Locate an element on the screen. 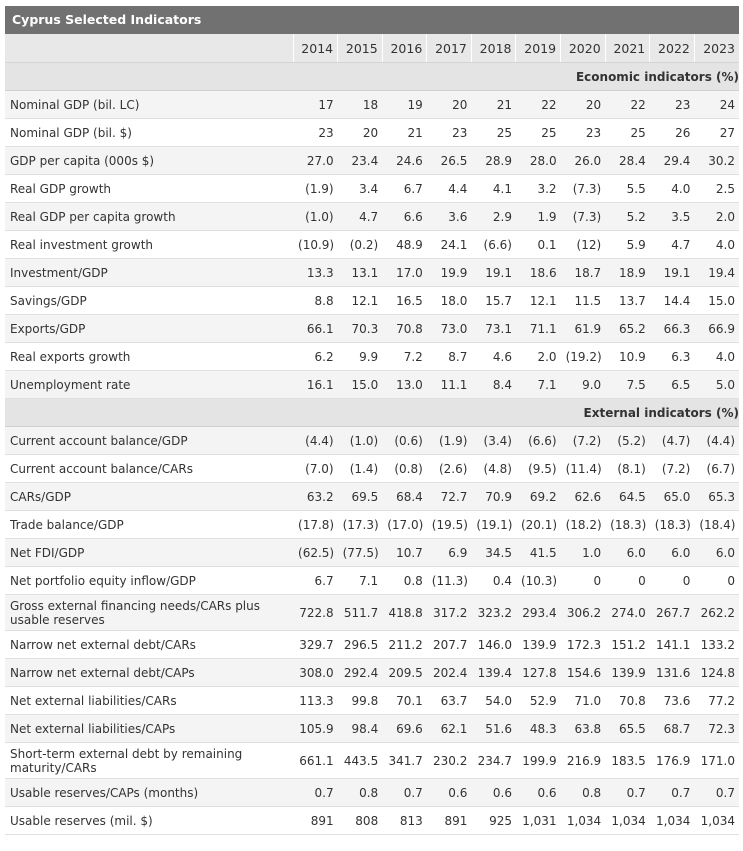  row-label: Trade balance/GDP is located at coordinates (149, 524).